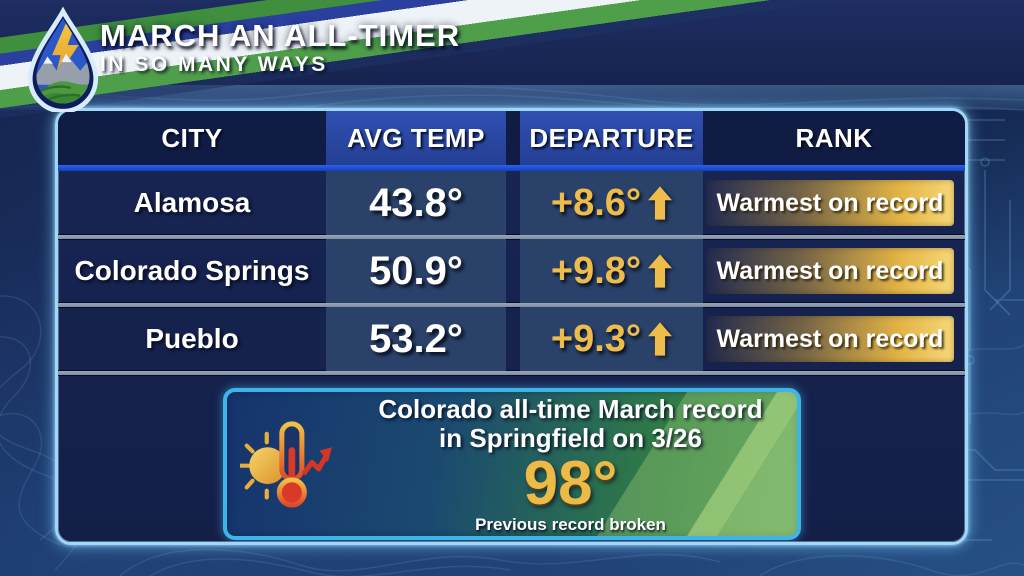 This screenshot has height=576, width=1024. Describe the element at coordinates (416, 138) in the screenshot. I see `column-header-avg-temp: AVG TEMP` at that location.